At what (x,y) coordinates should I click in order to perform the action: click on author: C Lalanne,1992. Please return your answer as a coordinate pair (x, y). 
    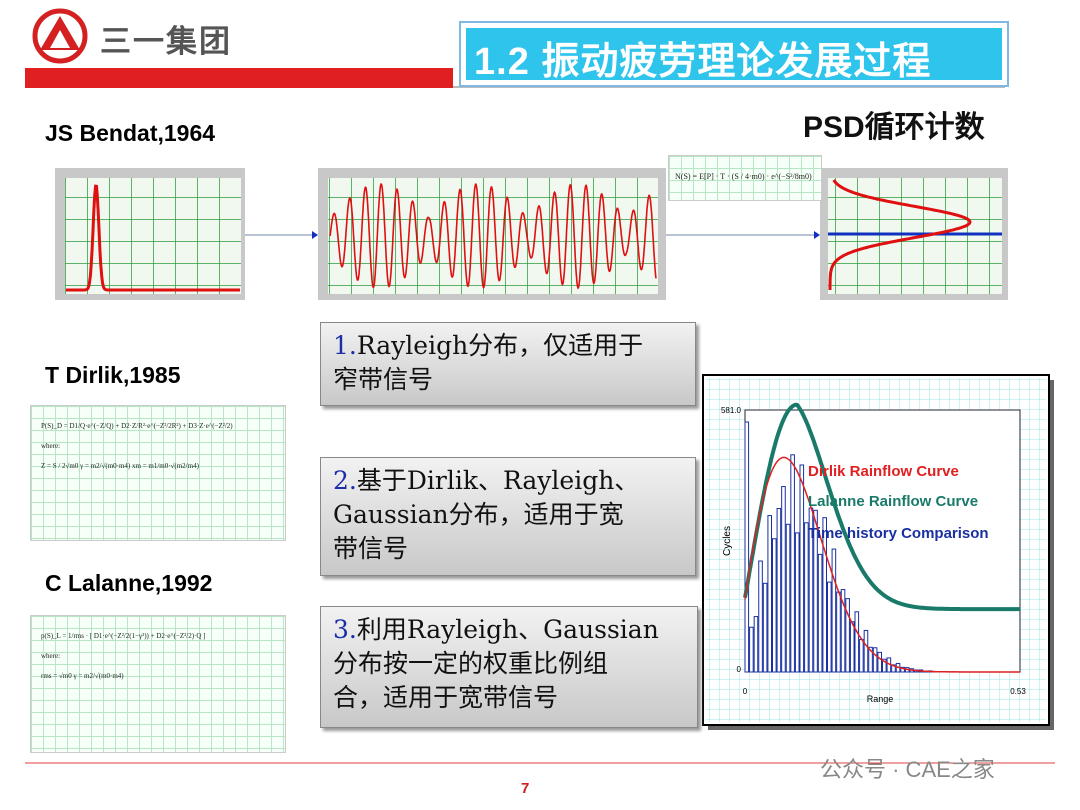
    Looking at the image, I should click on (129, 583).